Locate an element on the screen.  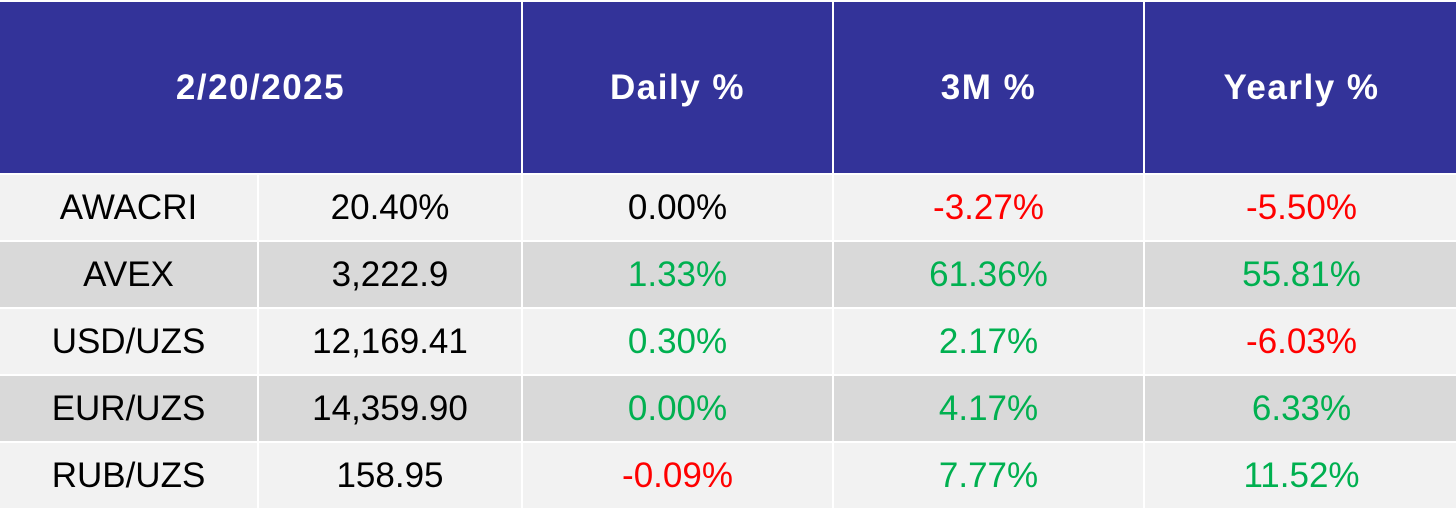
data-cell: USD/UZS is located at coordinates (128, 341).